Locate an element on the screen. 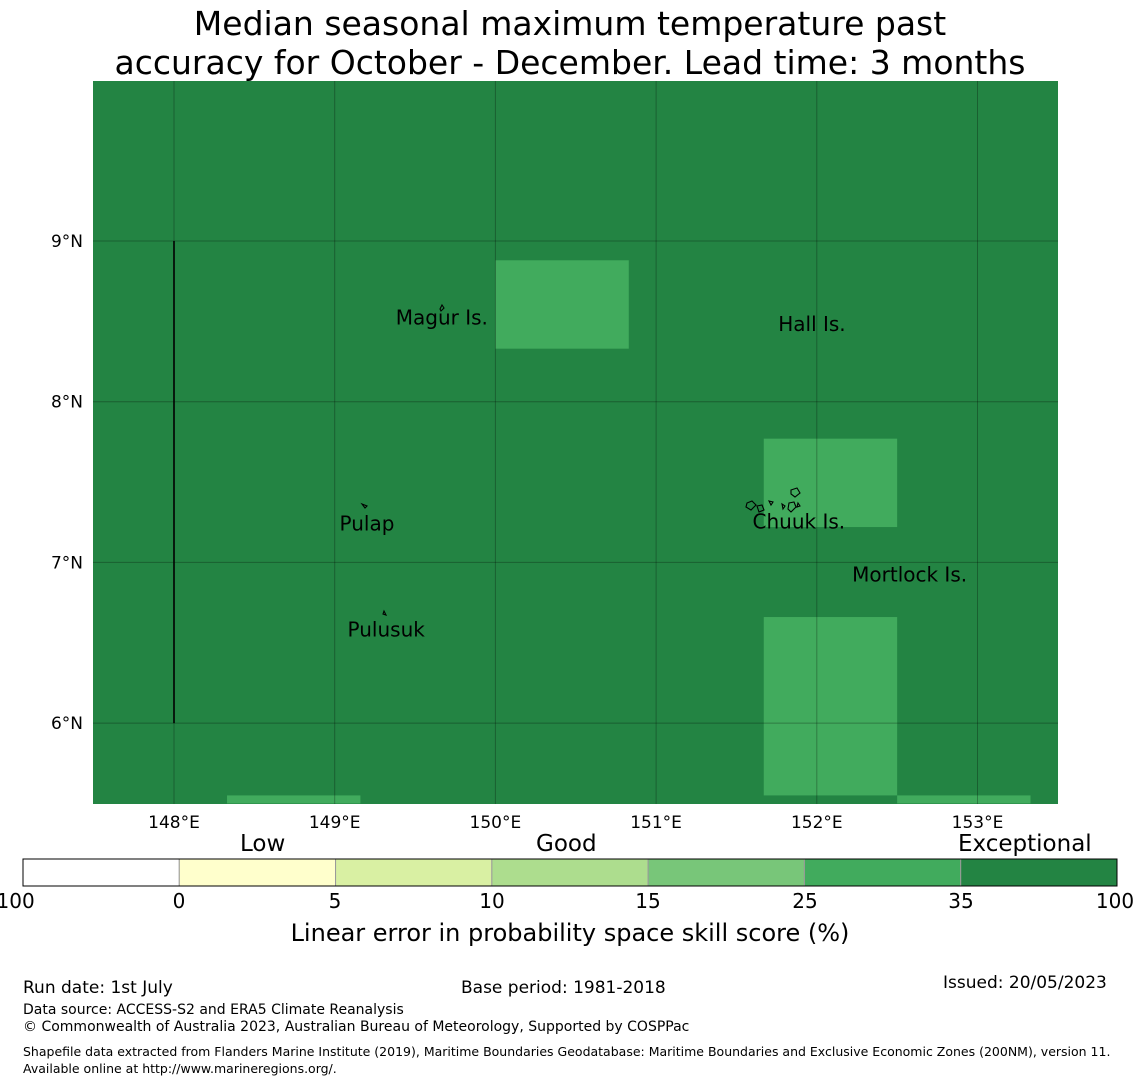 This screenshot has height=1080, width=1140. latitude-tick-label: 6°N is located at coordinates (67, 724).